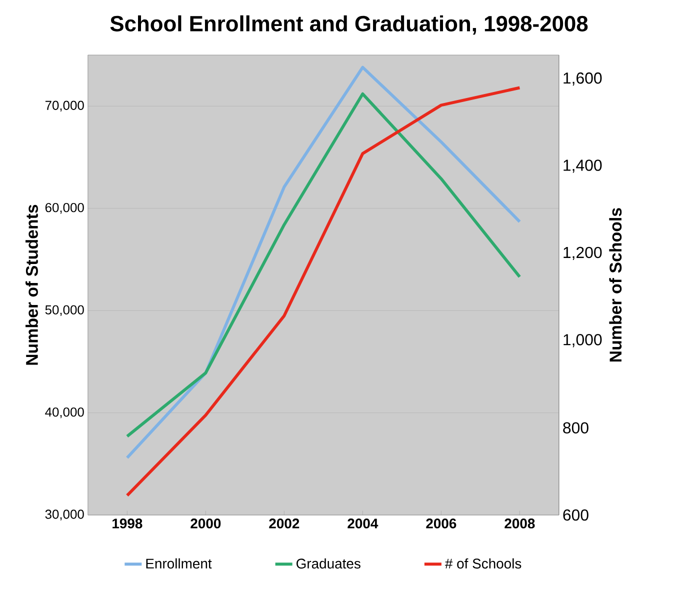  What do you see at coordinates (615, 285) in the screenshot?
I see `y2-axis-title: Number of Schools` at bounding box center [615, 285].